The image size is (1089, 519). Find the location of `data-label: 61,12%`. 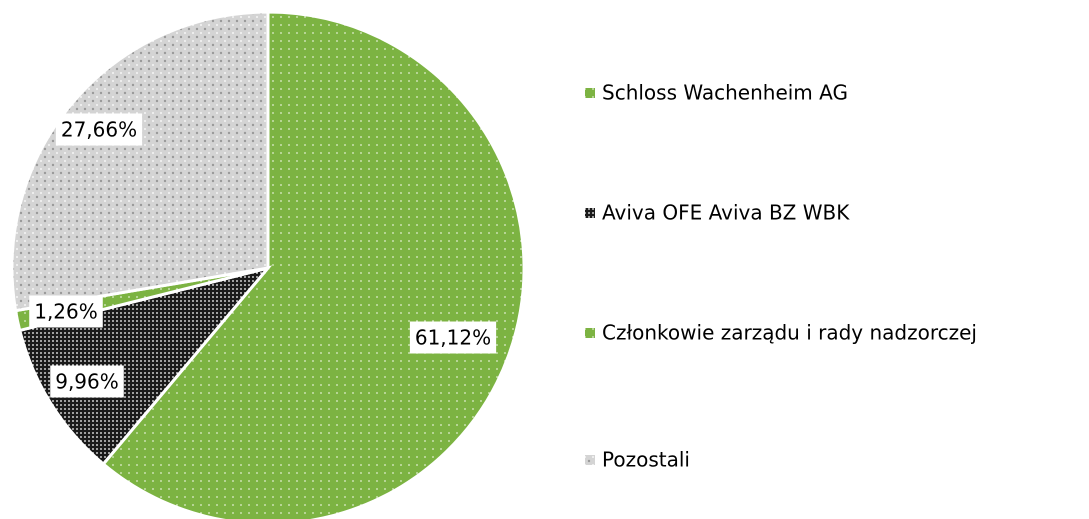

data-label: 61,12% is located at coordinates (453, 338).